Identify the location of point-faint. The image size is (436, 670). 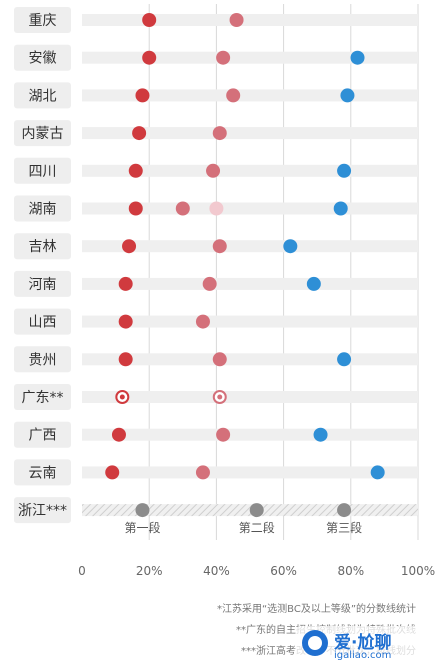
(216, 208).